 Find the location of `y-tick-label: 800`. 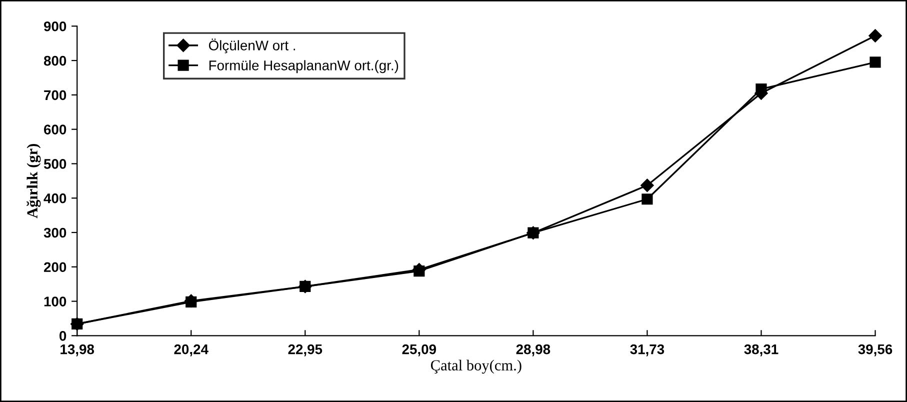

y-tick-label: 800 is located at coordinates (55, 61).